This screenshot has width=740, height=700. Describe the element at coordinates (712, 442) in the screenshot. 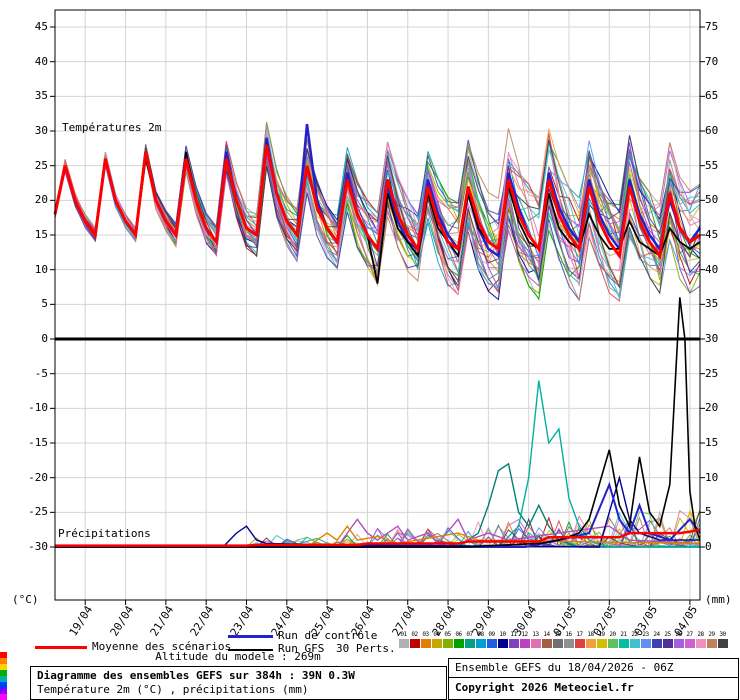

I see `y-axis-right-tick-label: 15` at that location.